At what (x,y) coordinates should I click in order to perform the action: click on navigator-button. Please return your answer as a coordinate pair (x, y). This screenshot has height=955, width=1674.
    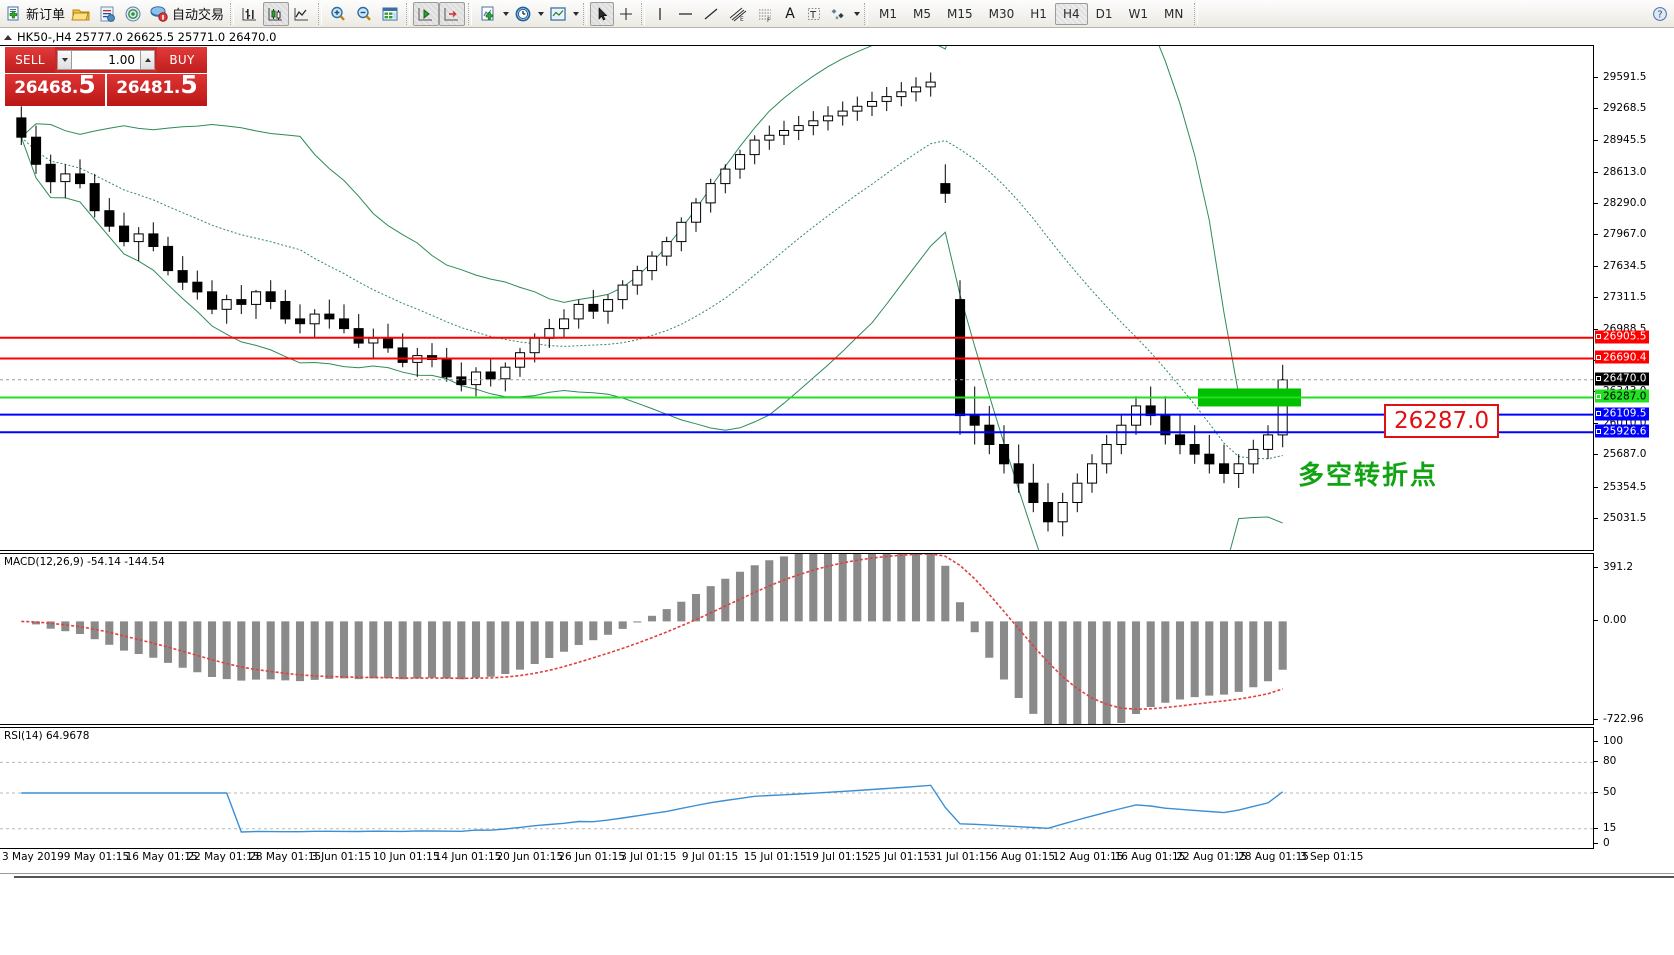
    Looking at the image, I should click on (133, 14).